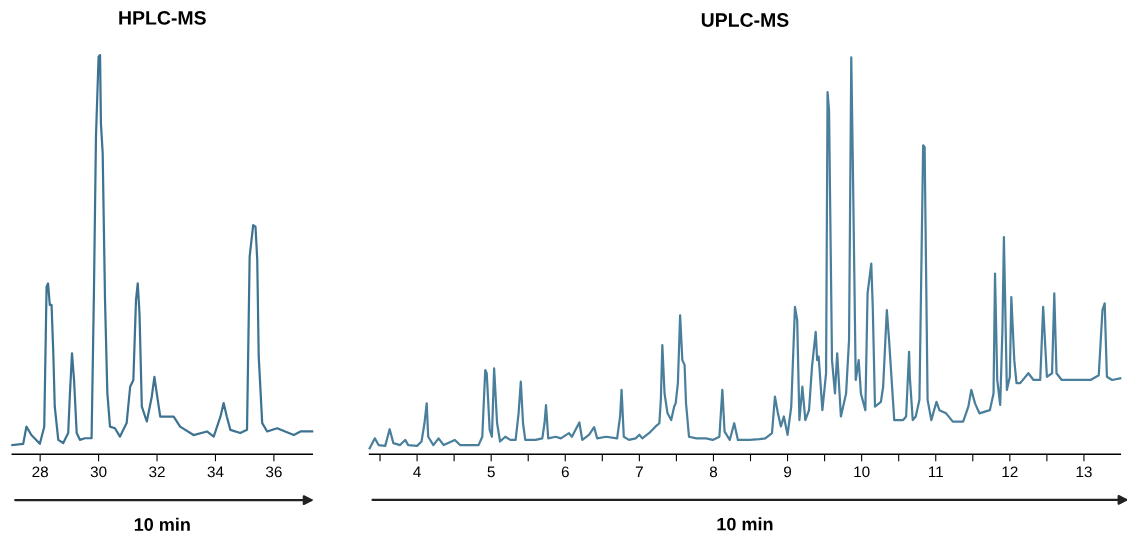 Image resolution: width=1127 pixels, height=535 pixels. Describe the element at coordinates (417, 472) in the screenshot. I see `x-tick-label: 4` at that location.